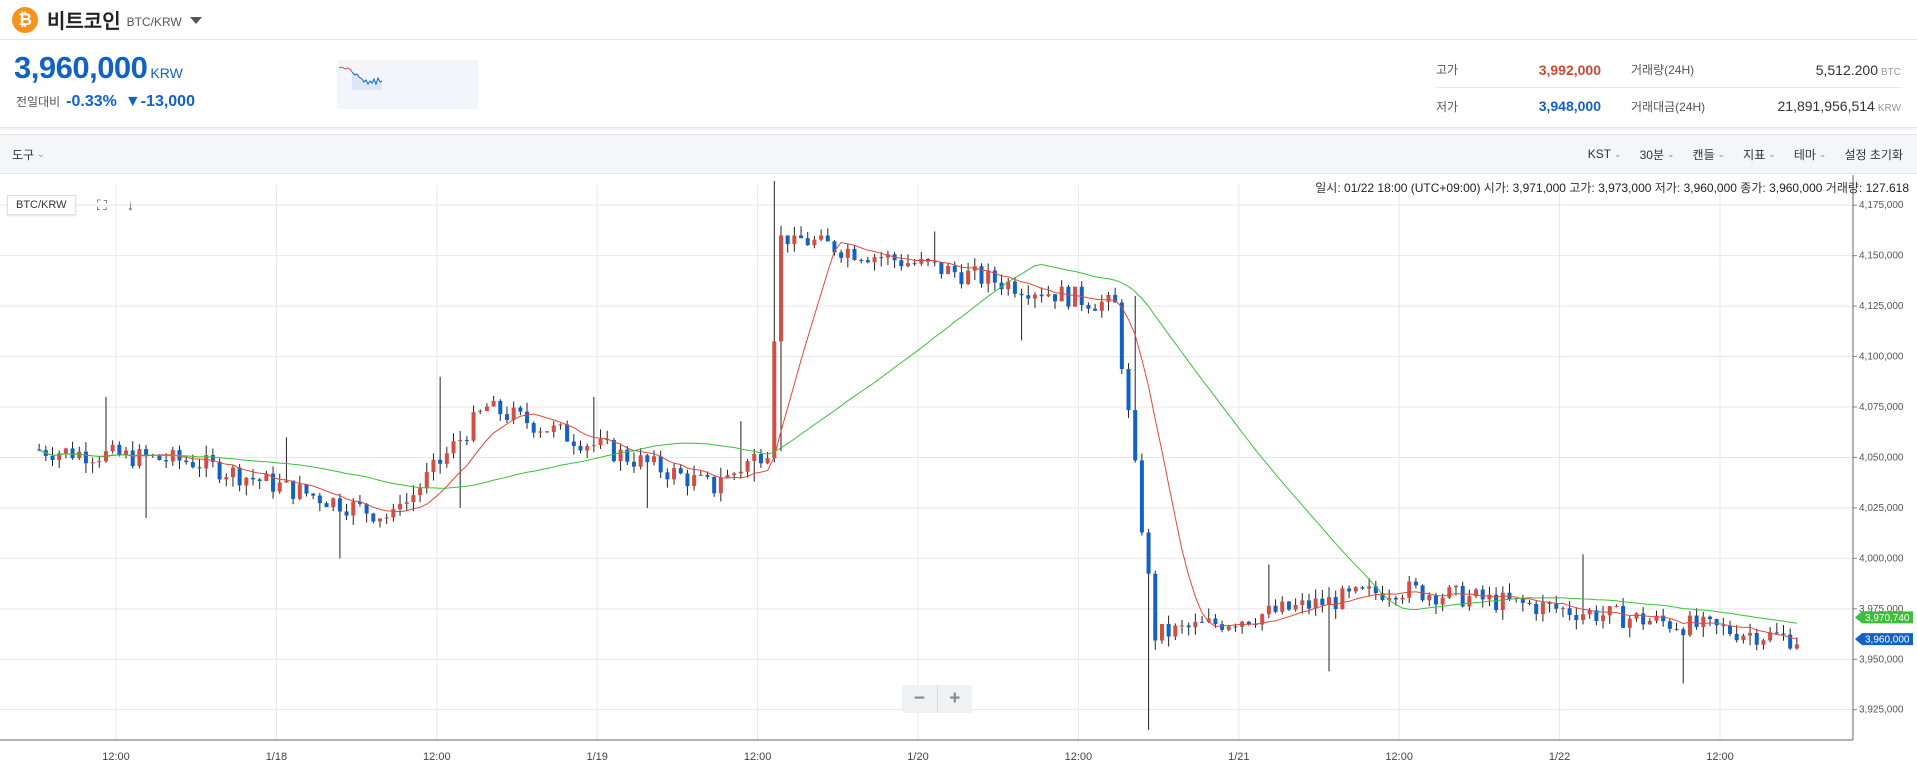 The height and width of the screenshot is (770, 1917). What do you see at coordinates (195, 20) in the screenshot?
I see `coin-select-caret-icon` at bounding box center [195, 20].